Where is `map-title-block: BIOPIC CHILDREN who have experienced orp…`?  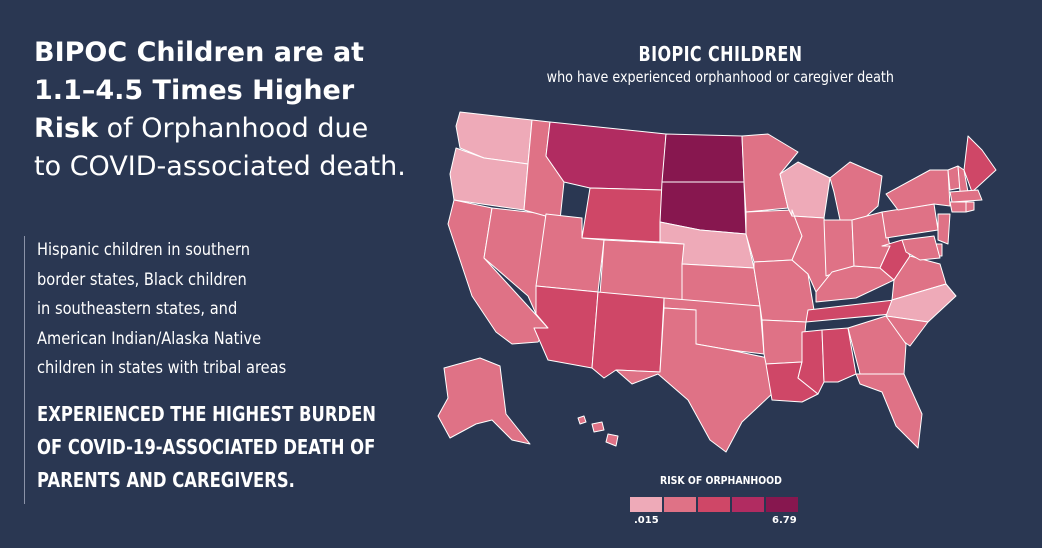 map-title-block: BIOPIC CHILDREN who have experienced orp… is located at coordinates (720, 64).